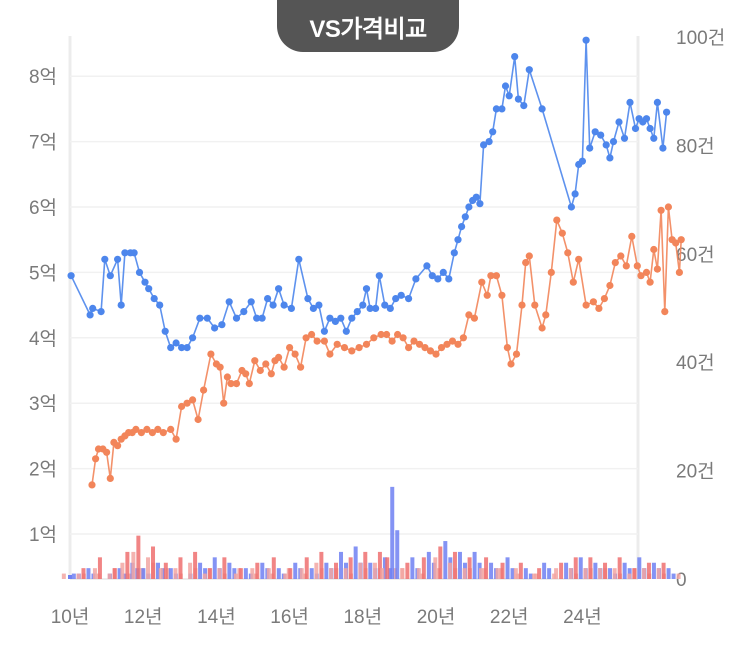 The width and height of the screenshot is (733, 647). What do you see at coordinates (43, 404) in the screenshot?
I see `y-left-tick-label: 3억` at bounding box center [43, 404].